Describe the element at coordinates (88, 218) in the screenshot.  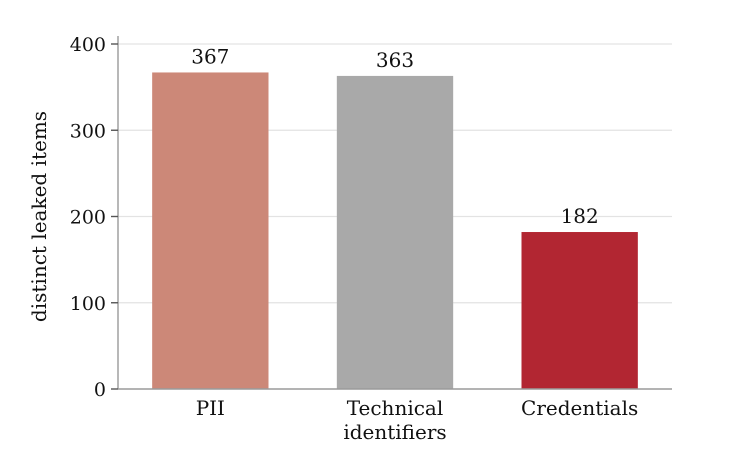
I see `y-tick-label: 200` at that location.